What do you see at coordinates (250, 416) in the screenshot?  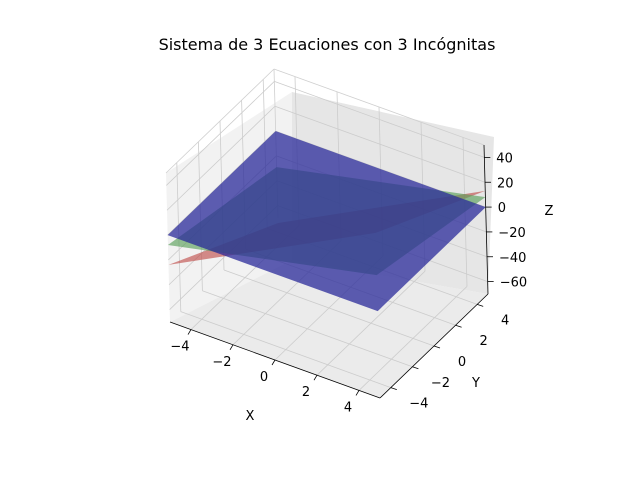 I see `x-axis-label: X` at bounding box center [250, 416].